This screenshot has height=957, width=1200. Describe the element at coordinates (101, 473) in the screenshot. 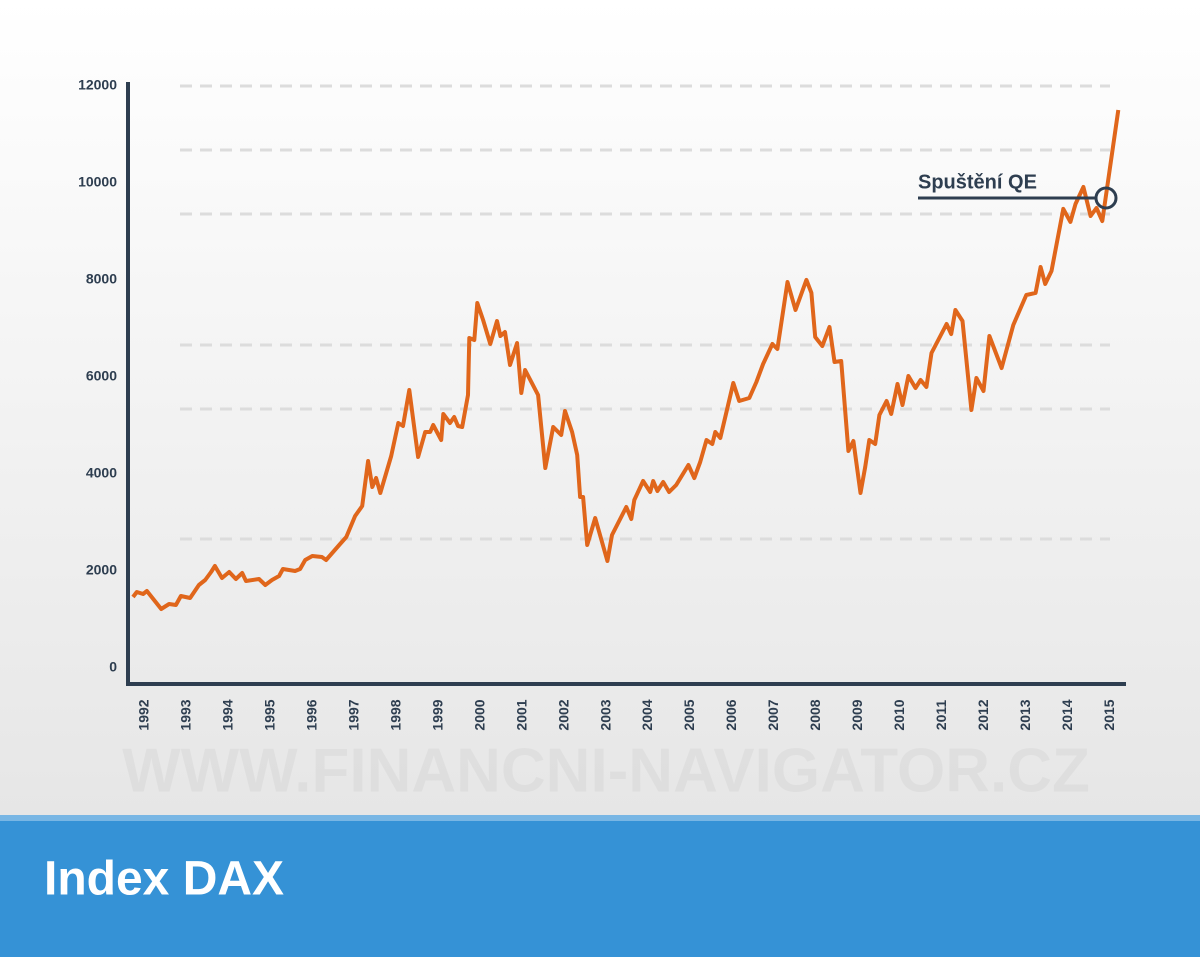

I see `y-tick-label: 4000` at that location.